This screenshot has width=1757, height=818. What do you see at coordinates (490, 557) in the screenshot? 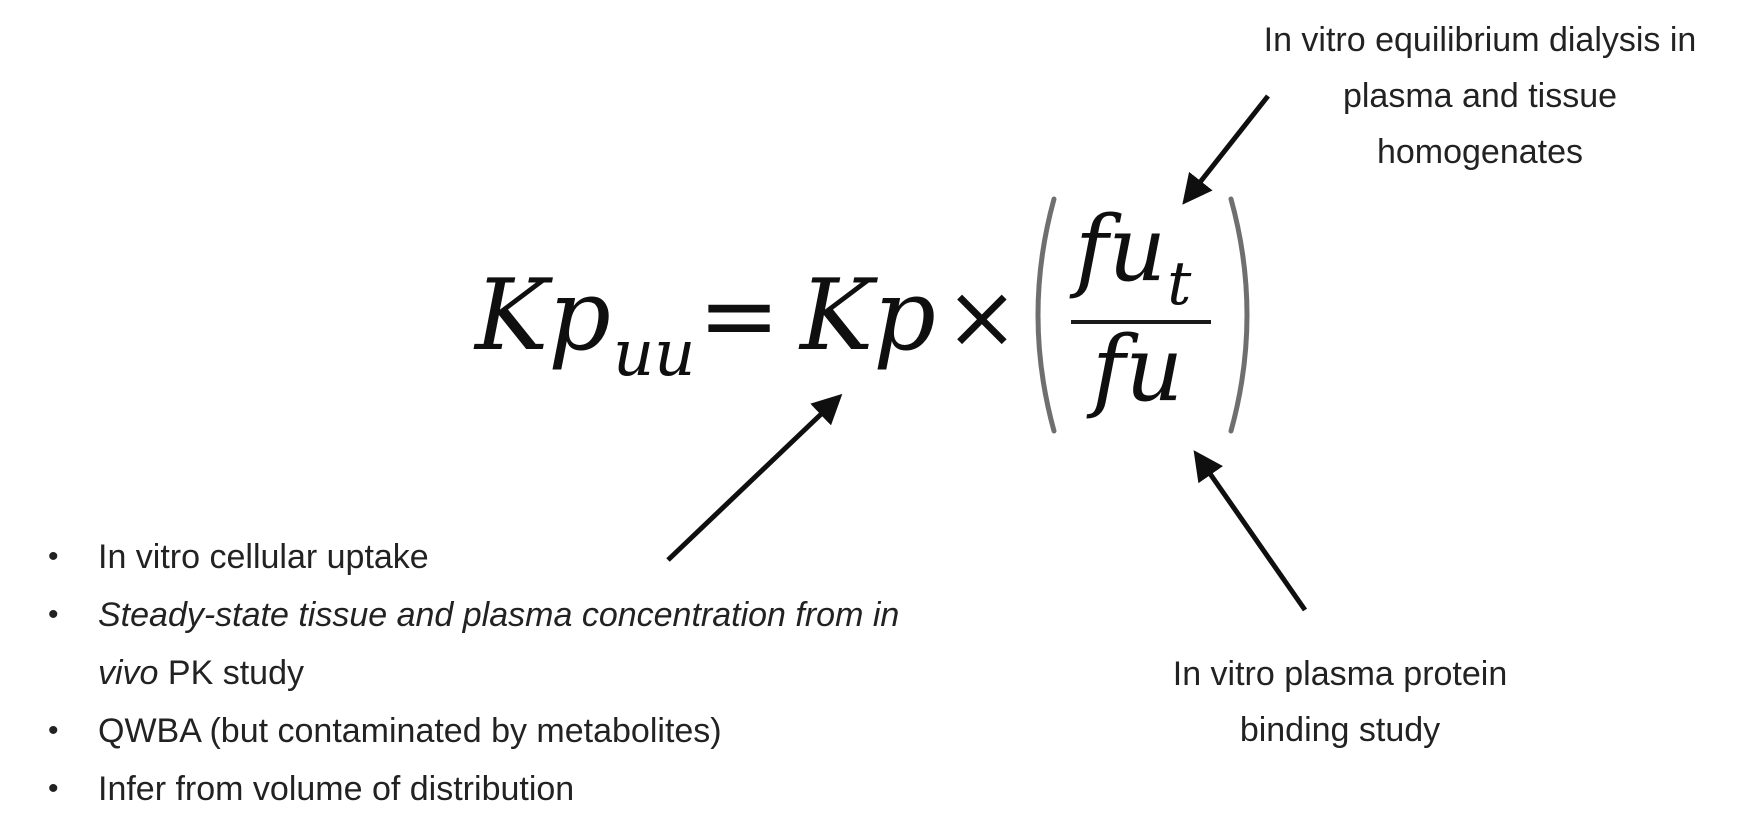
I see `list-item: • In vitro cellular uptake` at bounding box center [490, 557].